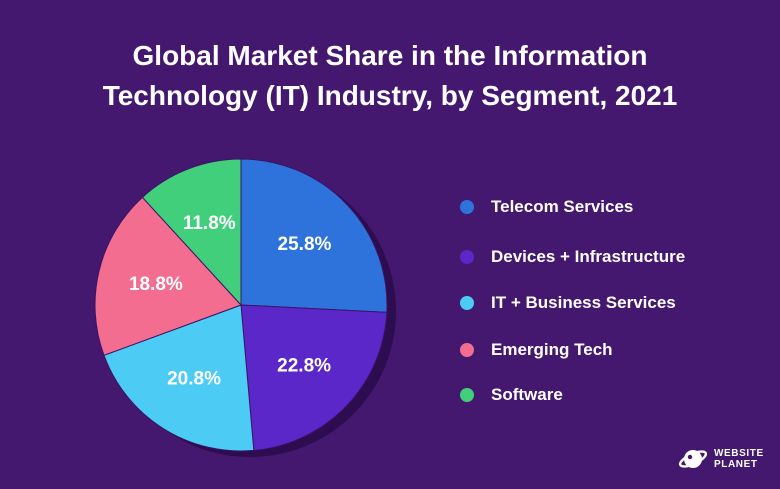 The image size is (780, 489). Describe the element at coordinates (583, 302) in the screenshot. I see `legend-label-it-business-services: IT + Business Services` at that location.